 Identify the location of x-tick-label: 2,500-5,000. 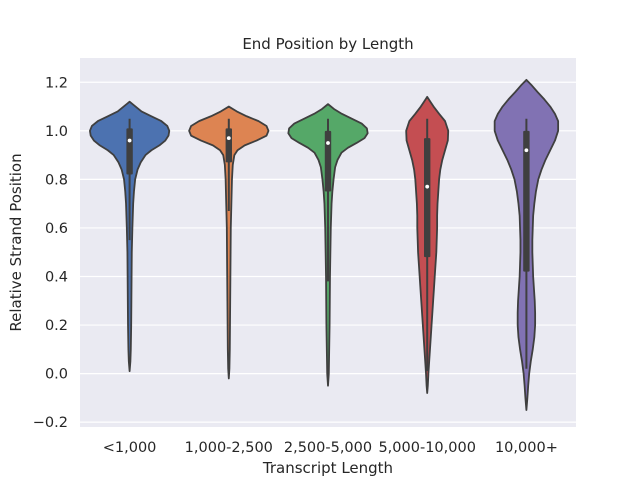
(328, 448).